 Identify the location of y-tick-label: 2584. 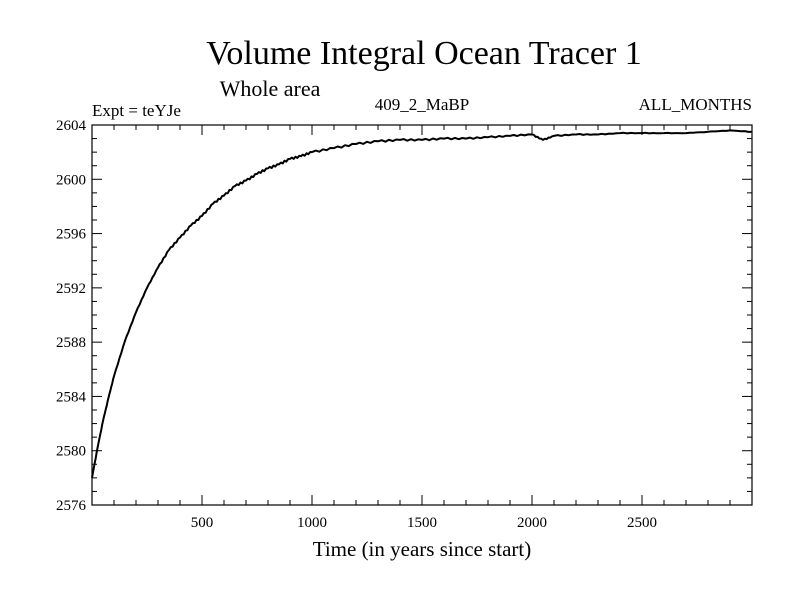
(71, 397).